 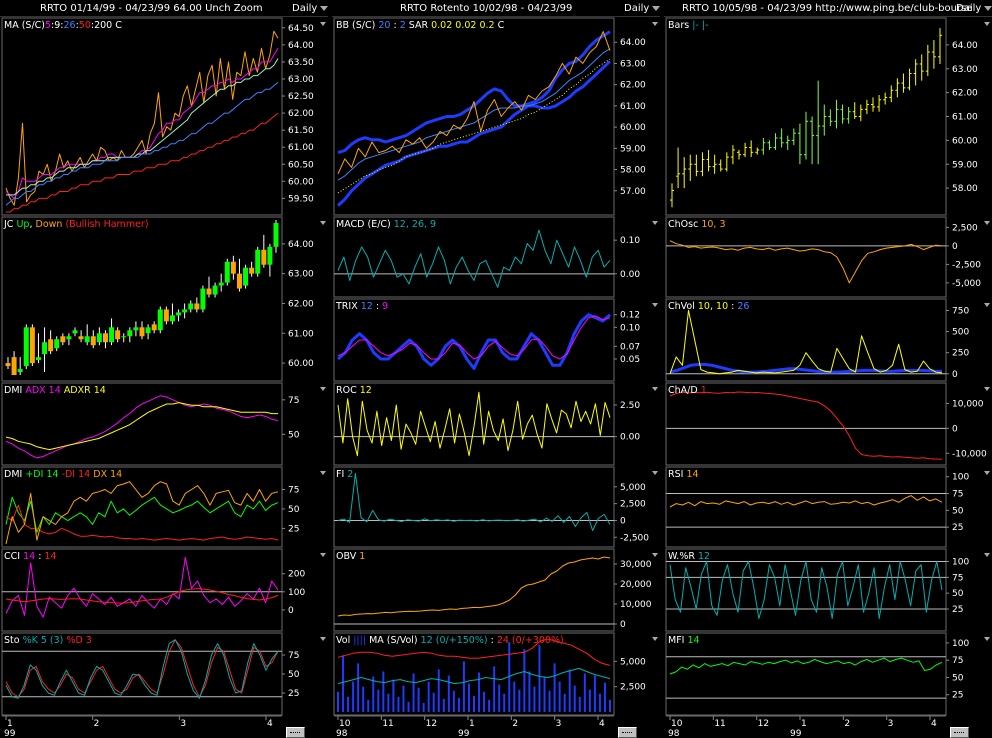 I want to click on panel-legend: BB (S/C) 20 : 2 SAR 0.02 0.02 0.2 C, so click(x=420, y=25).